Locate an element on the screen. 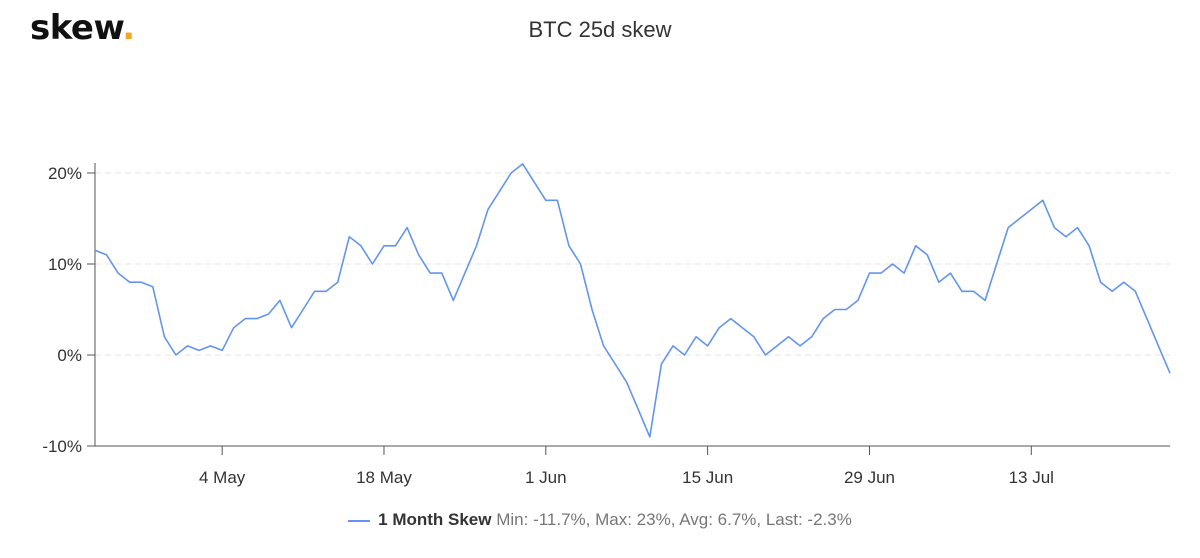  y-tick-label: 0% is located at coordinates (69, 355).